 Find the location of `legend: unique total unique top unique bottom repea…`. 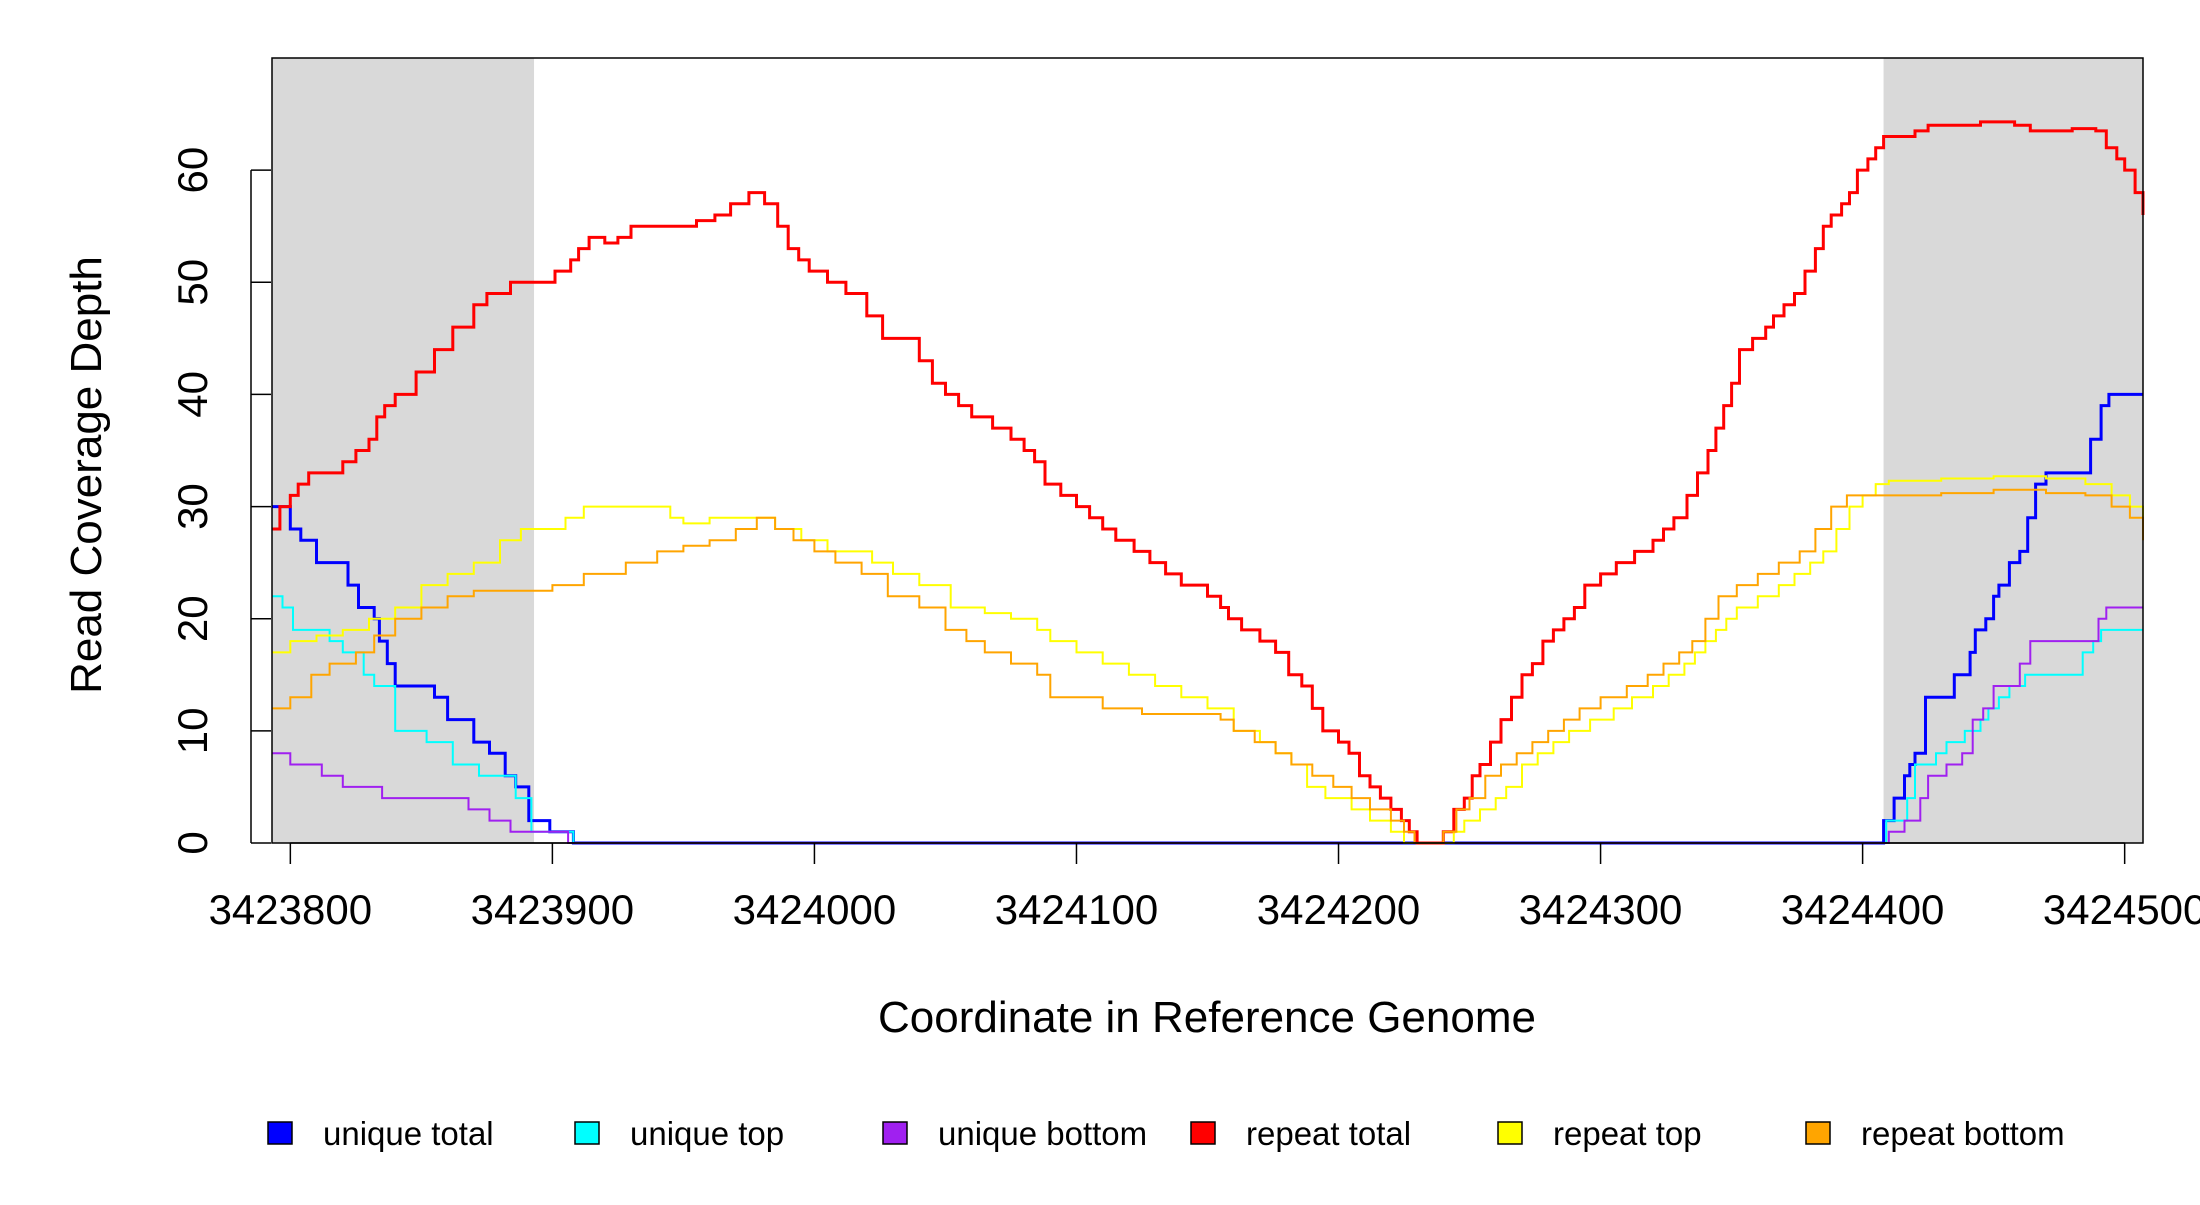

legend: unique total unique top unique bottom repea… is located at coordinates (1166, 1133).